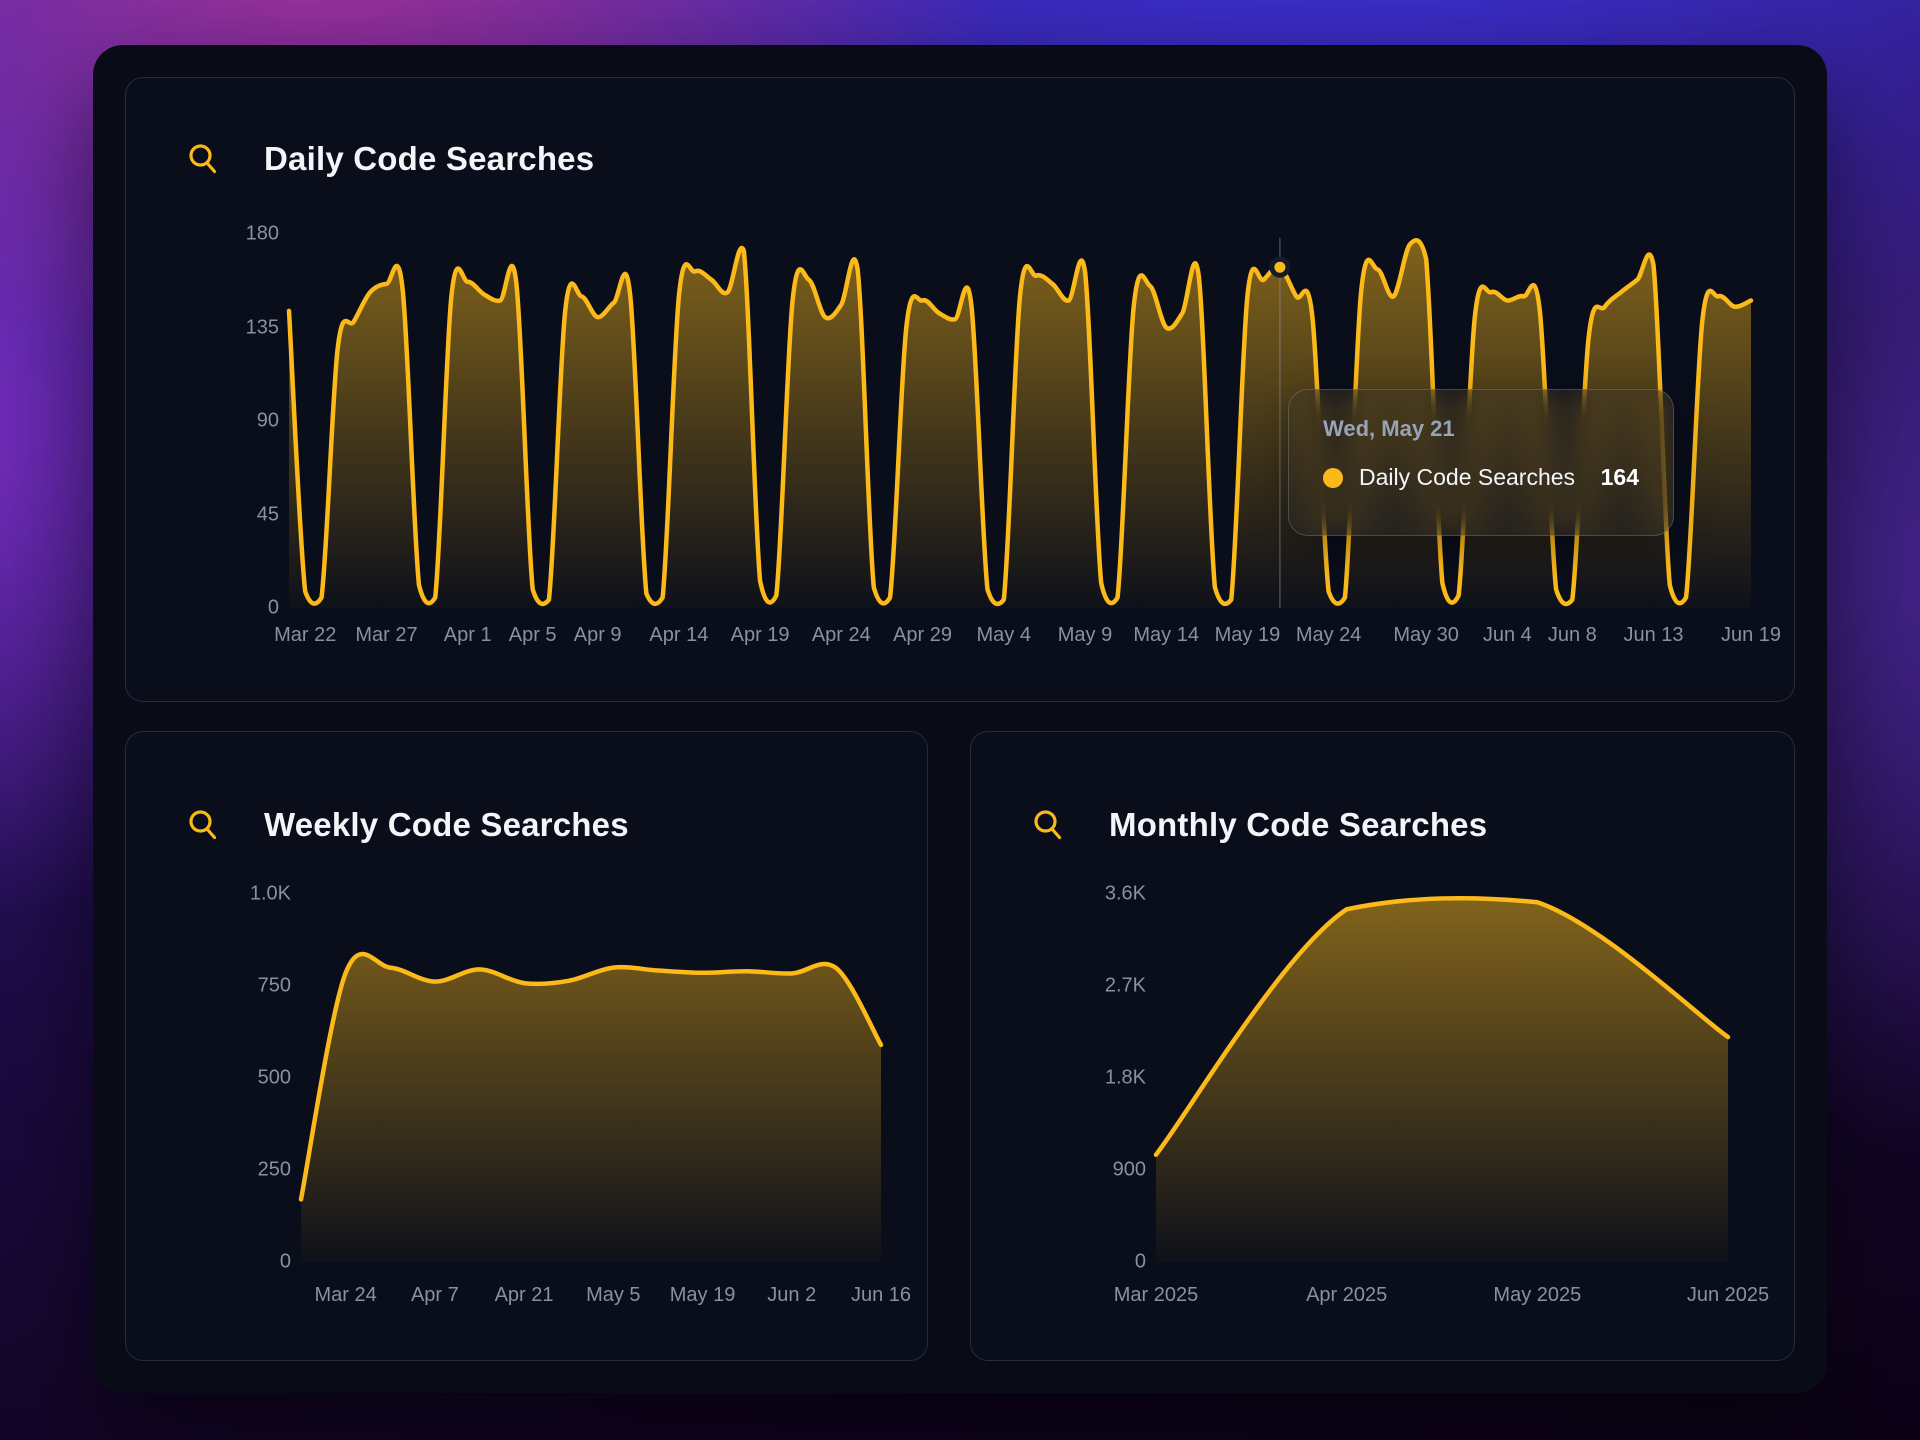 This screenshot has height=1440, width=1920. I want to click on x-tick-label: Jun 13, so click(1653, 635).